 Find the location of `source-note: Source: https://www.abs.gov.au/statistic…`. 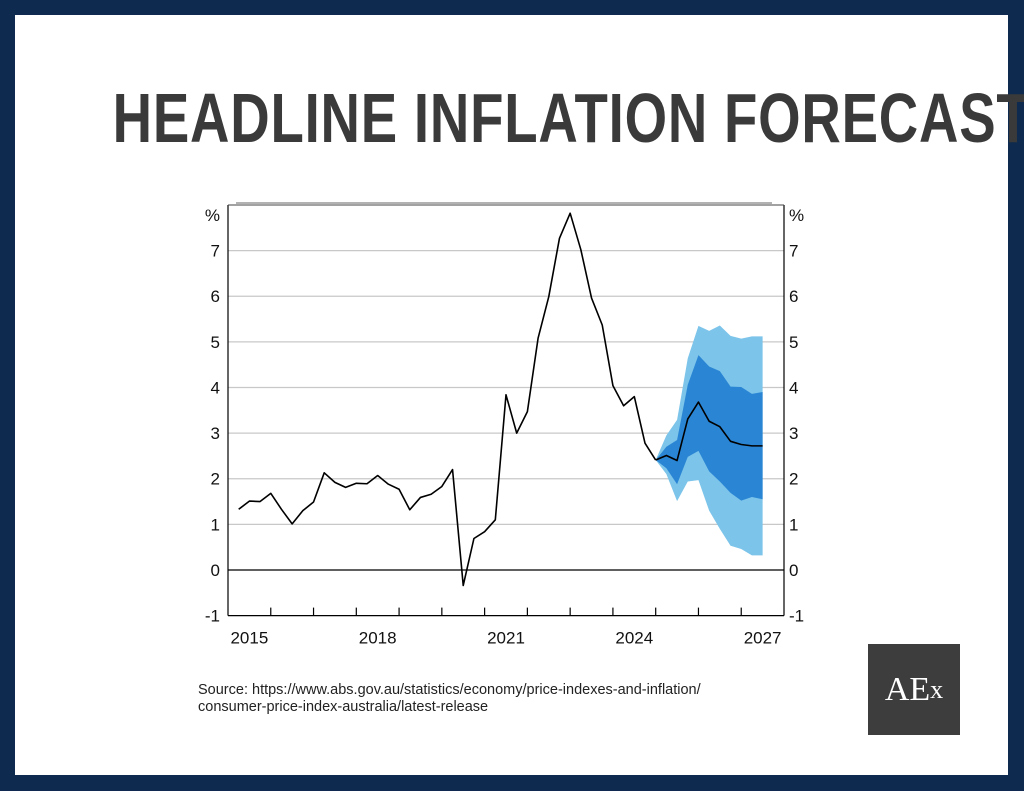

source-note: Source: https://www.abs.gov.au/statistic… is located at coordinates (449, 699).